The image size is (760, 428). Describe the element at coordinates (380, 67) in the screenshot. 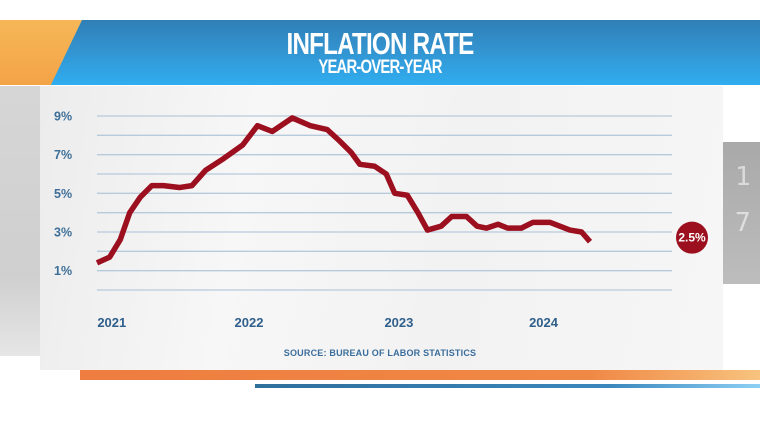

I see `page-subtitle: YEAR-OVER-YEAR` at that location.